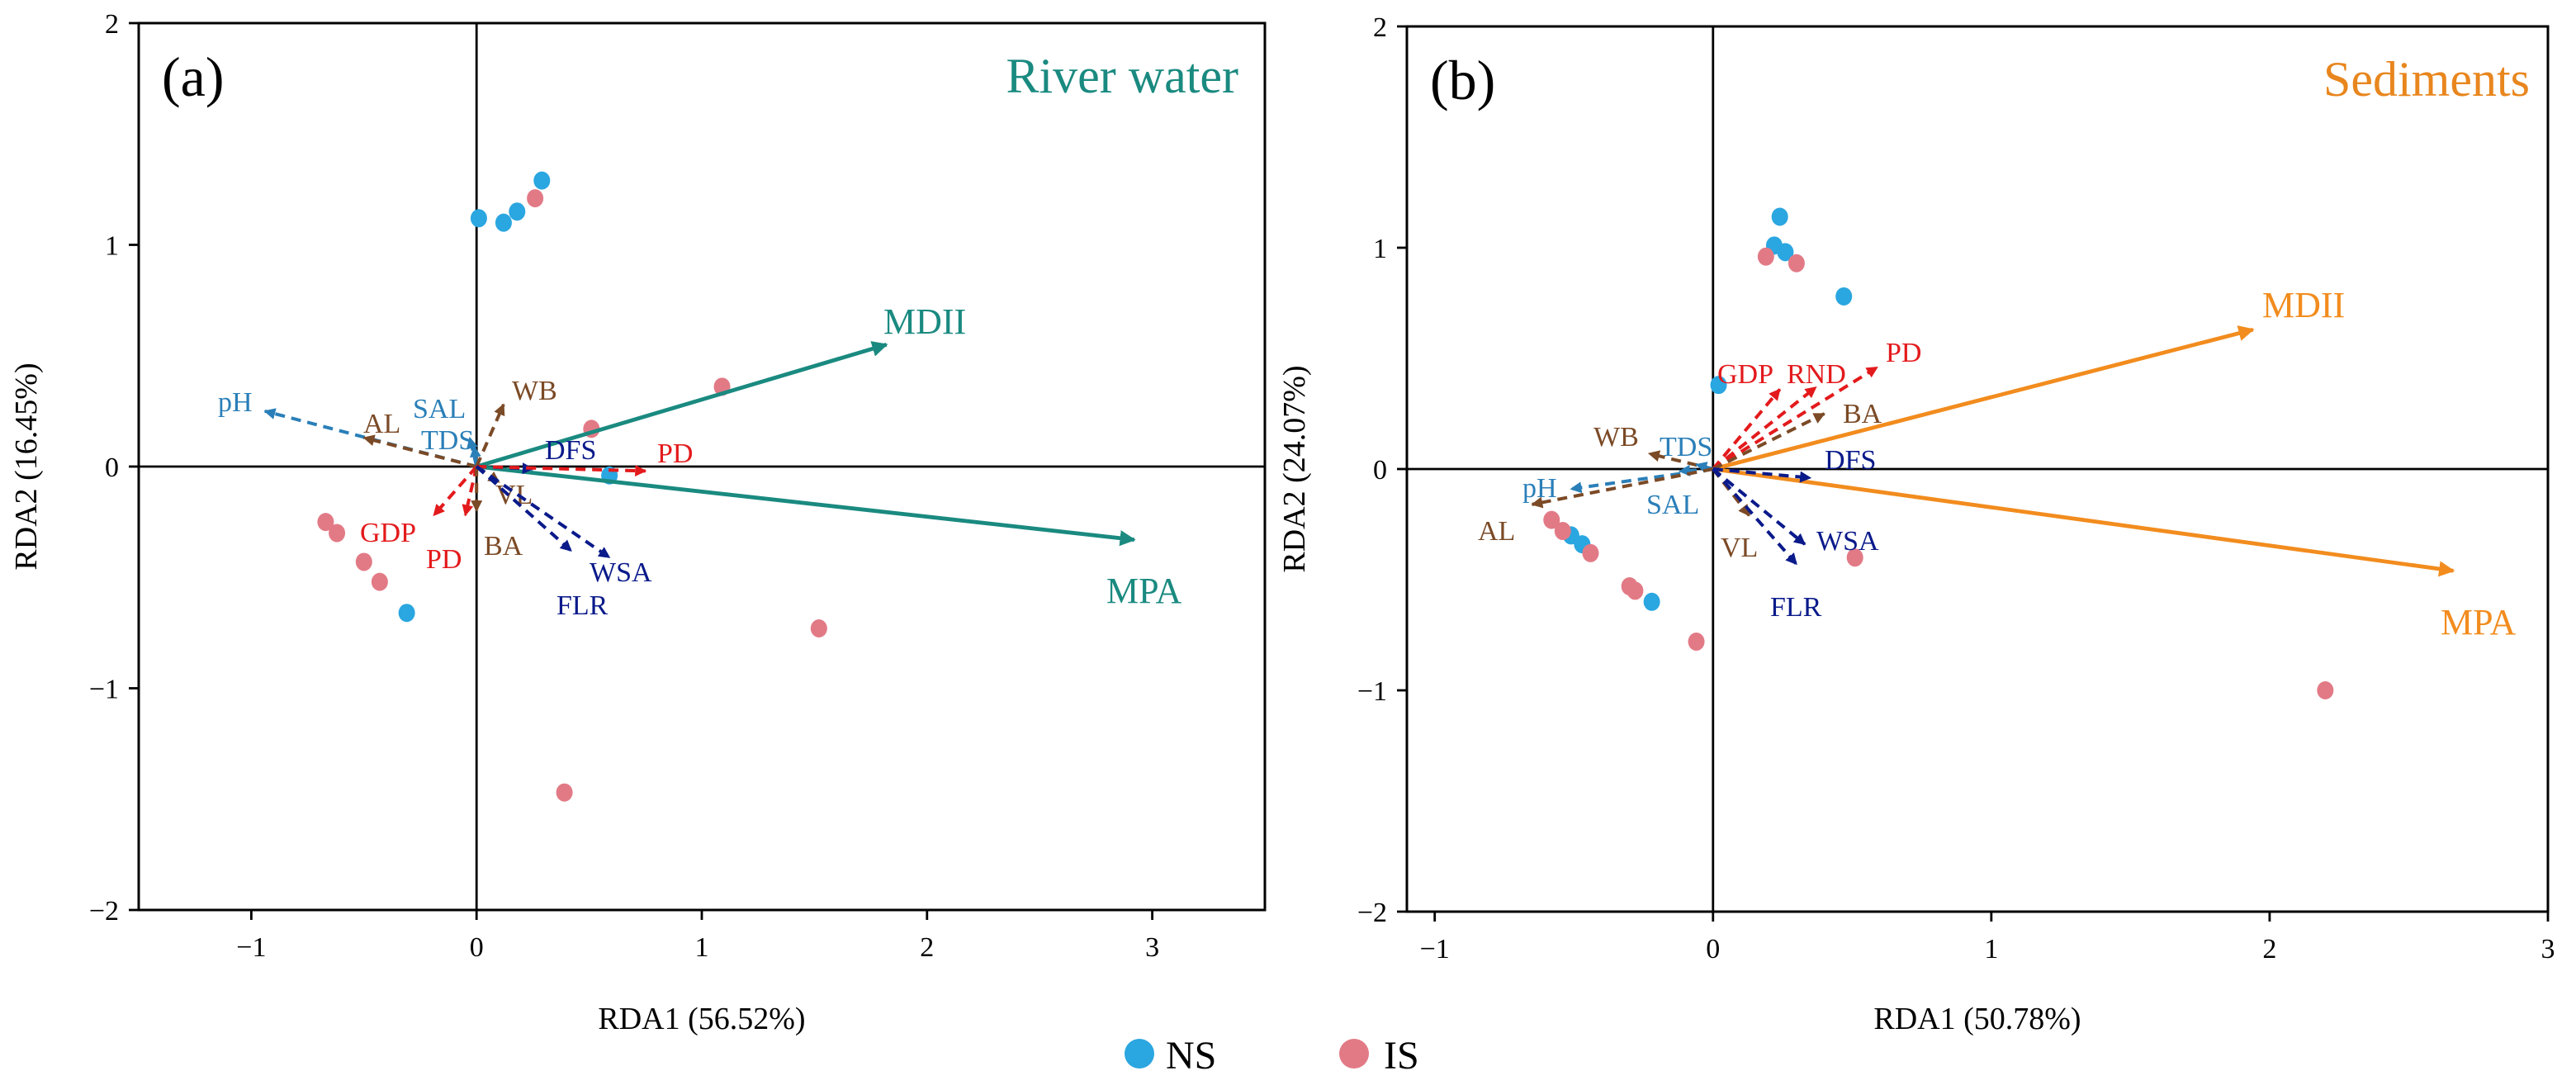 The width and height of the screenshot is (2576, 1090). Describe the element at coordinates (570, 451) in the screenshot. I see `arrow-label-dfs: DFS` at that location.